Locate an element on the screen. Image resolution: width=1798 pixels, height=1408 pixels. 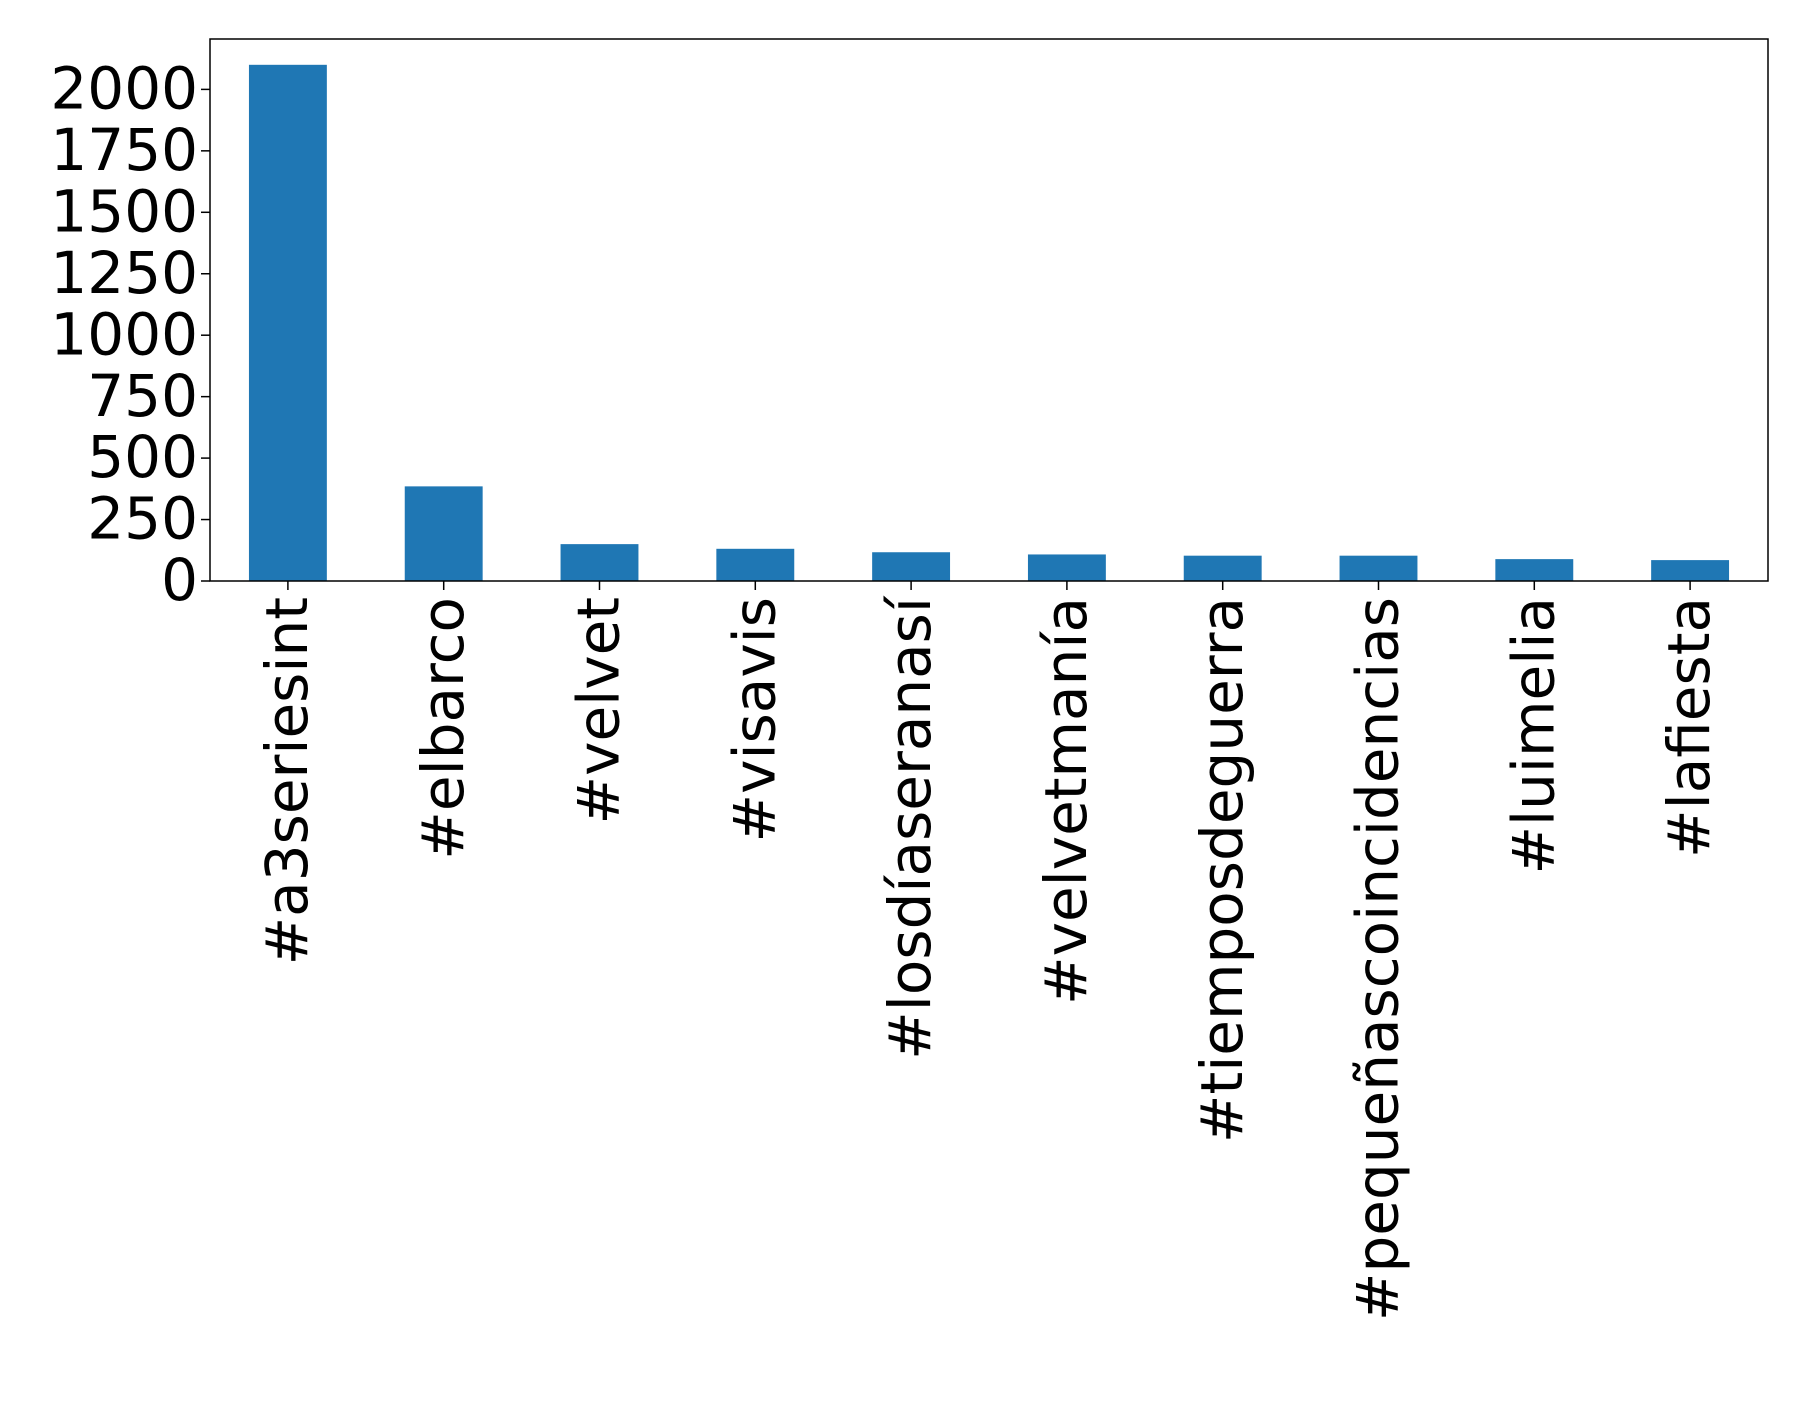
y-tick-label: 750 is located at coordinates (142, 396).